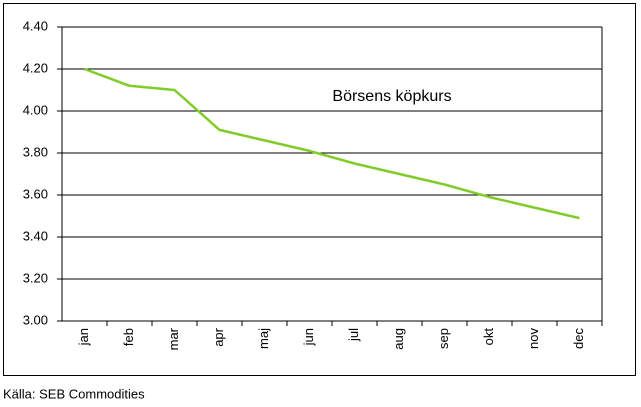 The image size is (641, 407). I want to click on y-tick-label: 4.40, so click(35, 25).